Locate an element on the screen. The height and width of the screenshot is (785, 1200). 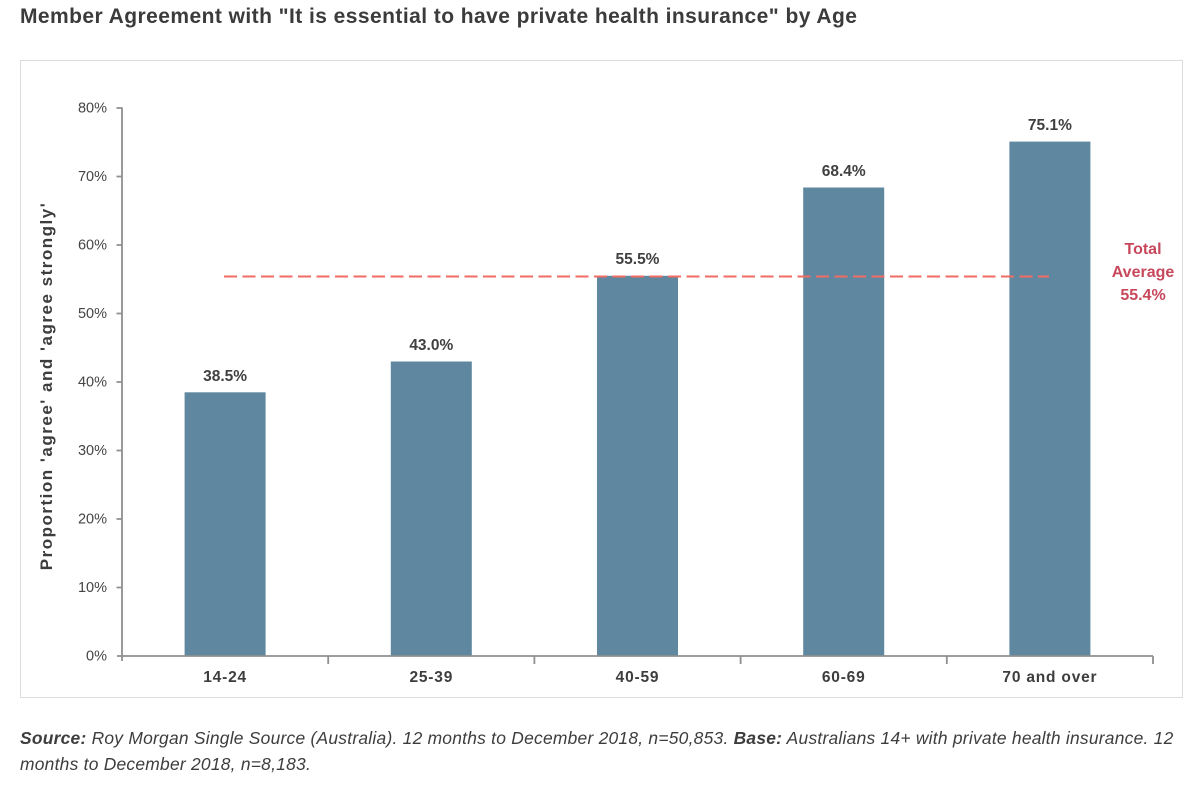
svg-text: 70 and over is located at coordinates (1049, 677).